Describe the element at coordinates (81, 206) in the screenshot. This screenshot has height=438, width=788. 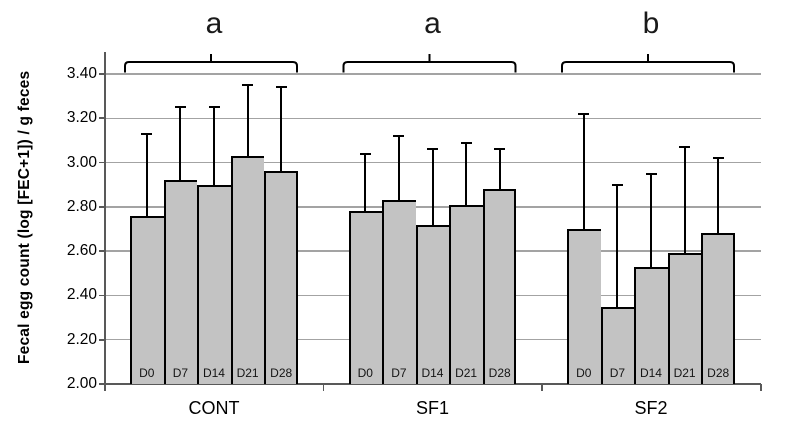
I see `y-axis-tick-label: 2.80` at that location.